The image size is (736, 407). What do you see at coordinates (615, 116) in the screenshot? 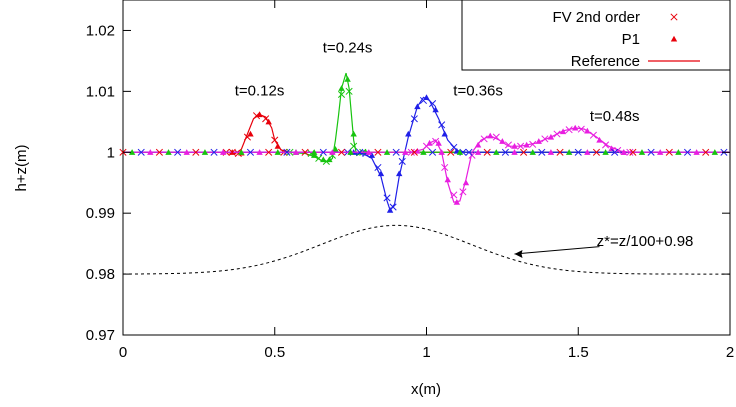
I see `annotation: t=0.48s` at bounding box center [615, 116].